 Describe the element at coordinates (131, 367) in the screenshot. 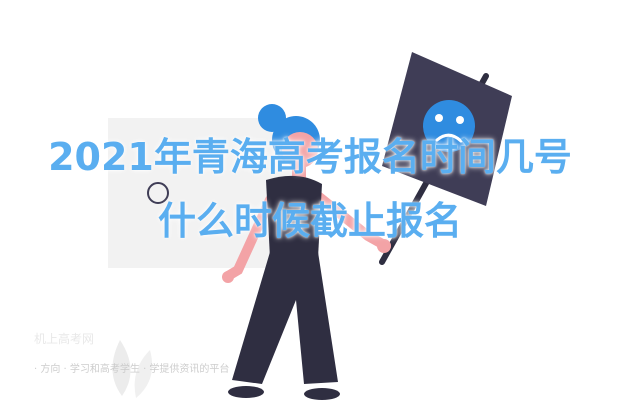

I see `watermark-tagline: · 方向 · 学习和高考学生 · 学提供资讯的平台` at that location.